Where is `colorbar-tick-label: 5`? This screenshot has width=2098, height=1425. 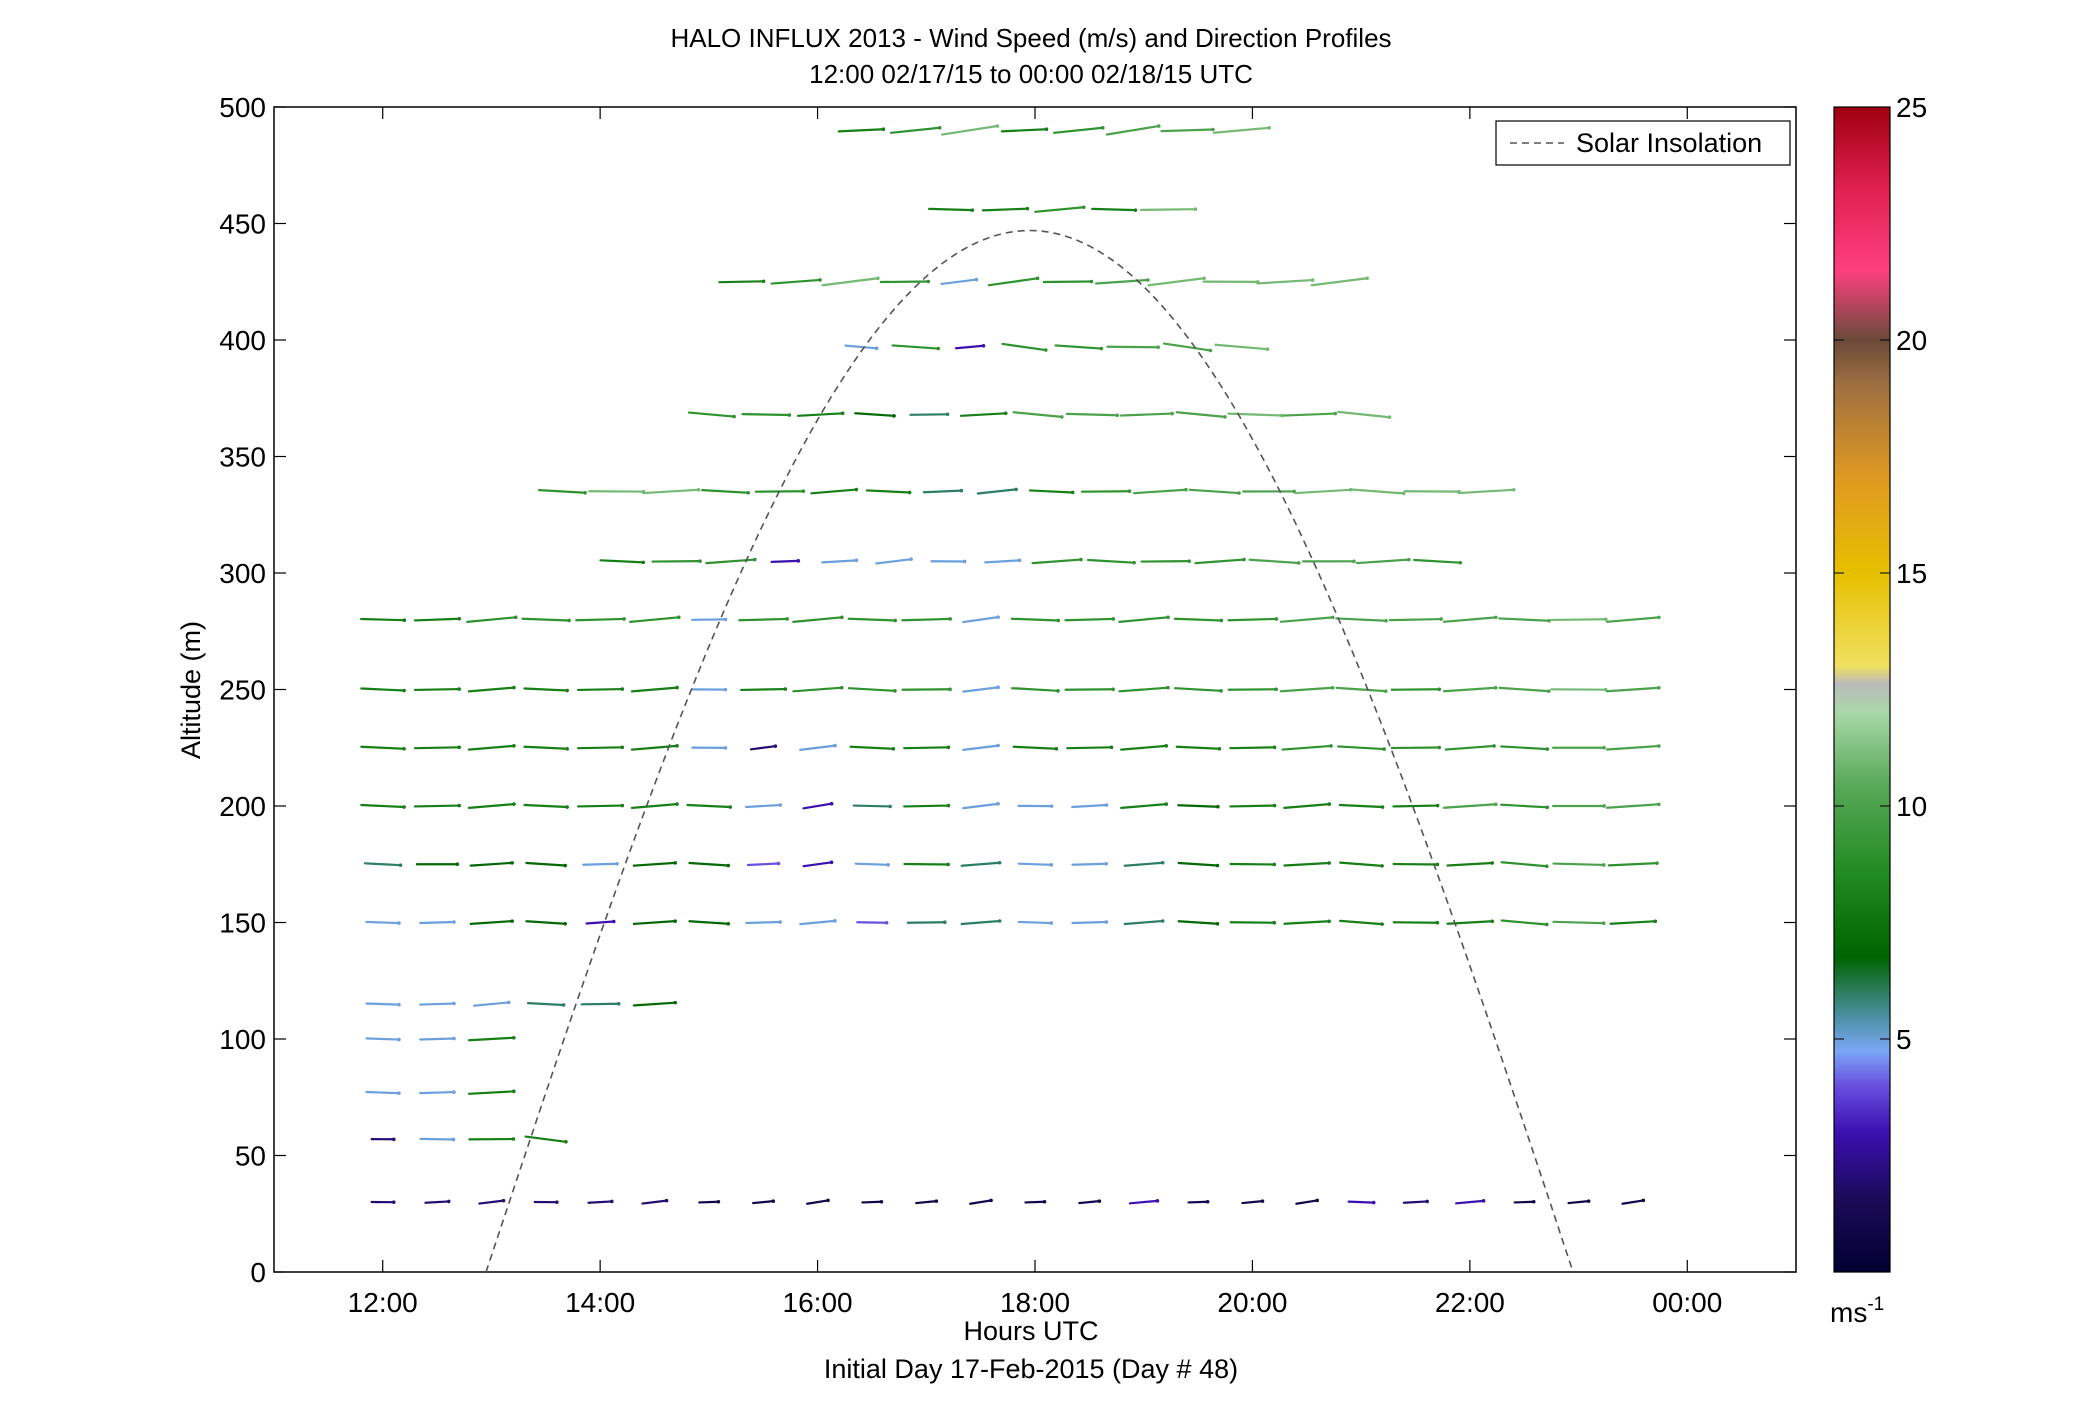 colorbar-tick-label: 5 is located at coordinates (1904, 1039).